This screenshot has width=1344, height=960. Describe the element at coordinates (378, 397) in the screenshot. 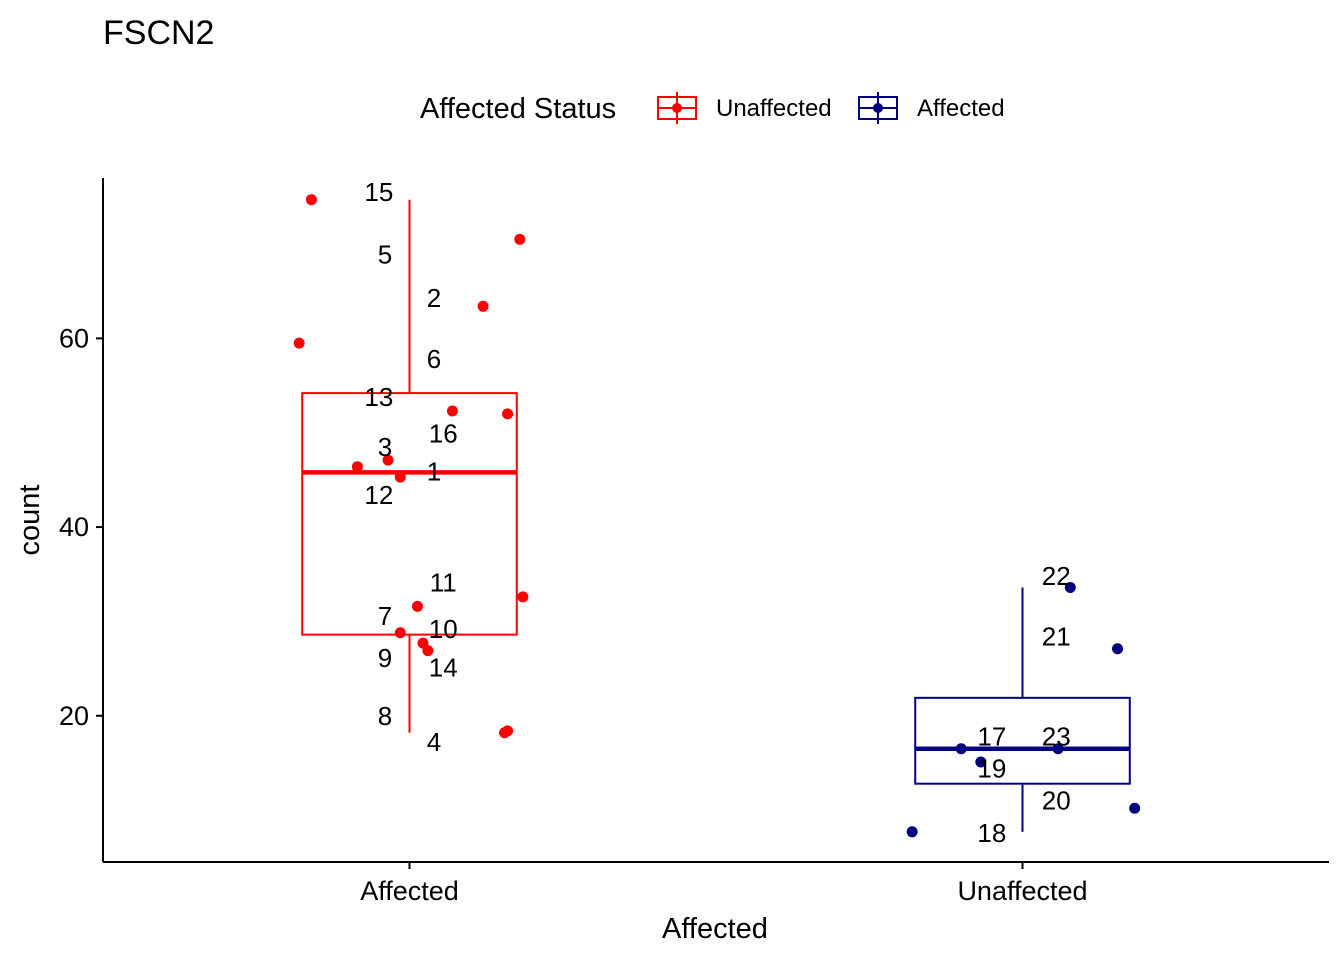

I see `point-label-13: 13` at that location.